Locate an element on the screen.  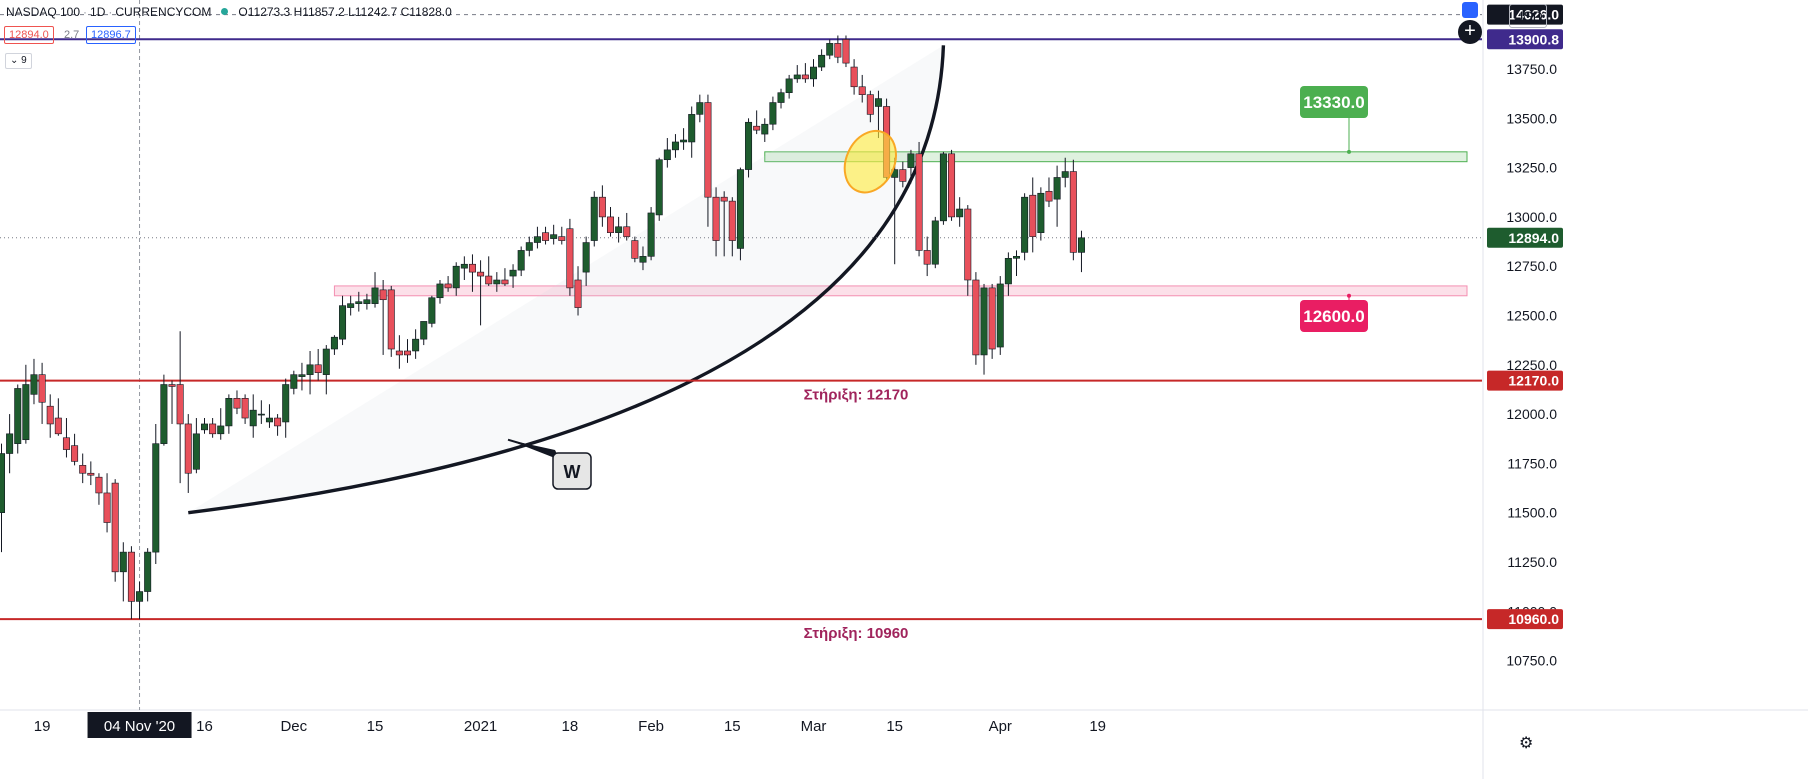
buy-price-button: 12896.7 is located at coordinates (111, 35).